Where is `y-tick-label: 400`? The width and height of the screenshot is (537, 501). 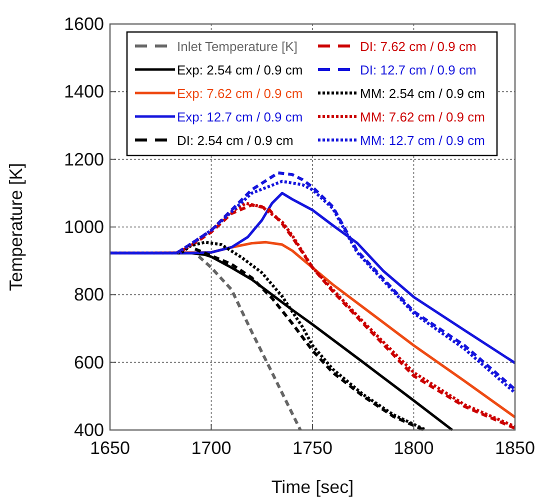
y-tick-label: 400 is located at coordinates (89, 430).